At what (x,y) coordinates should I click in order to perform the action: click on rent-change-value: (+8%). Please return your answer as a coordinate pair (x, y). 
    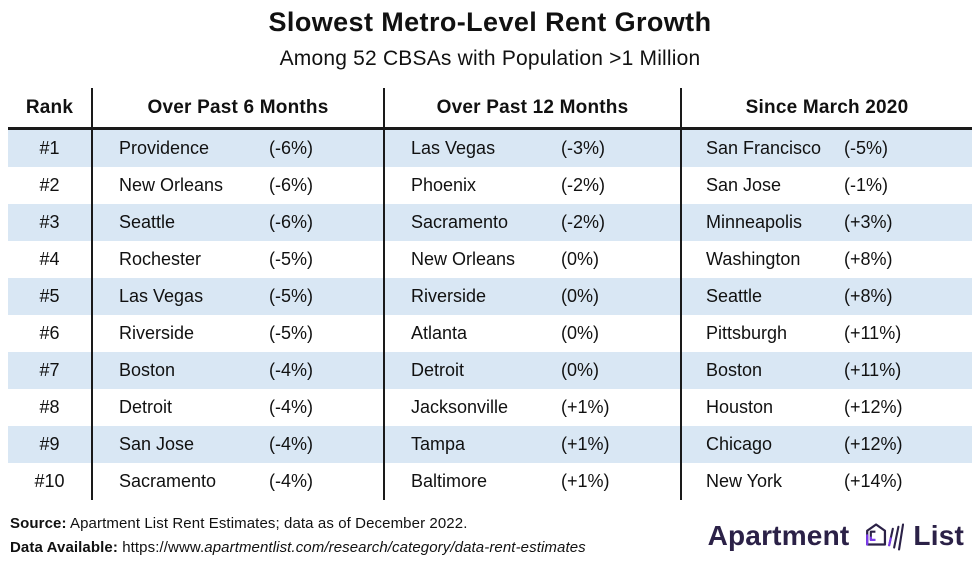
    Looking at the image, I should click on (868, 296).